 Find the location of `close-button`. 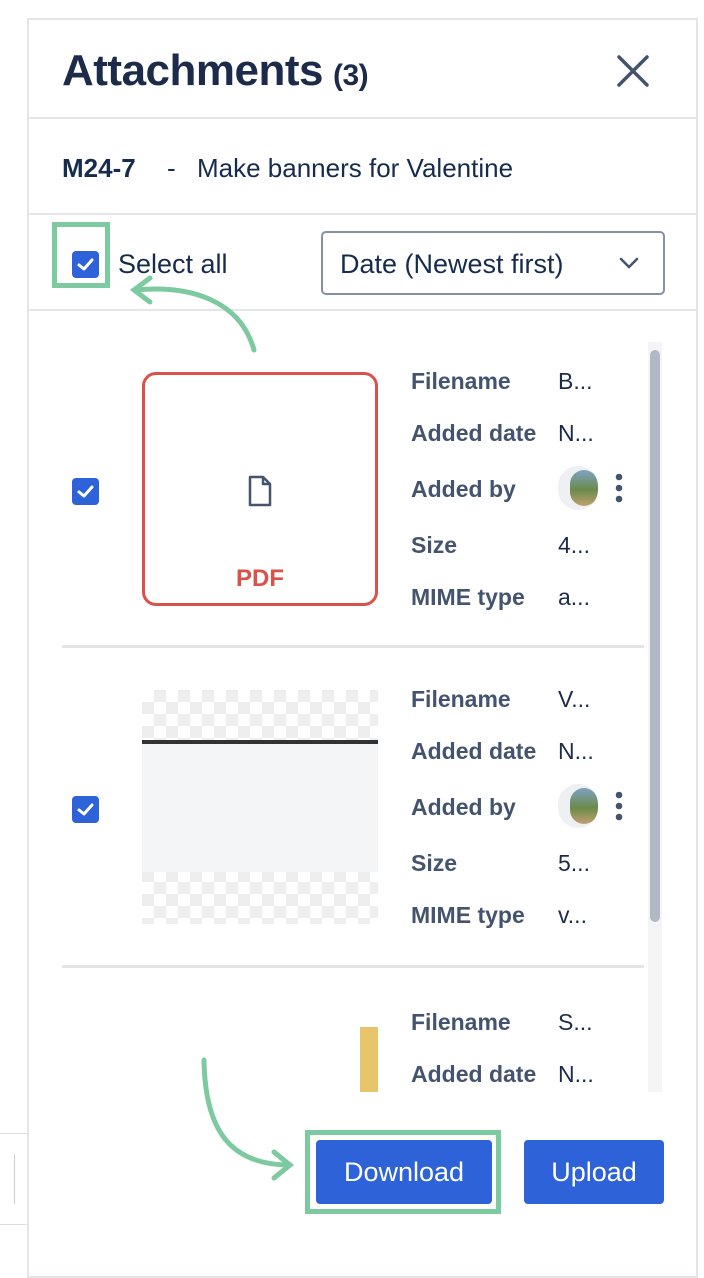

close-button is located at coordinates (633, 71).